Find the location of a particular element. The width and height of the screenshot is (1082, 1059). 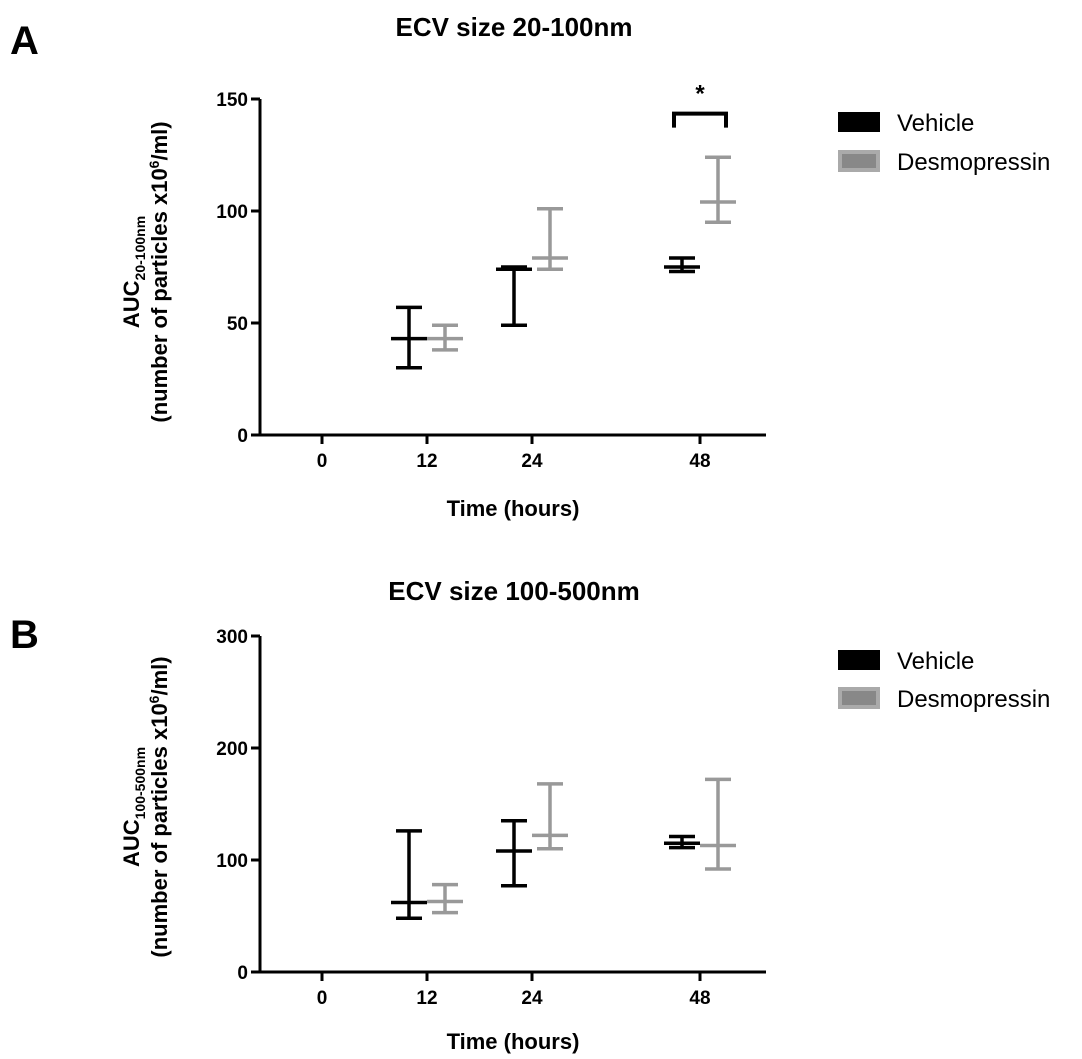

panel-b-ylabel-line2: (number of particles x106/ml) is located at coordinates (159, 806).